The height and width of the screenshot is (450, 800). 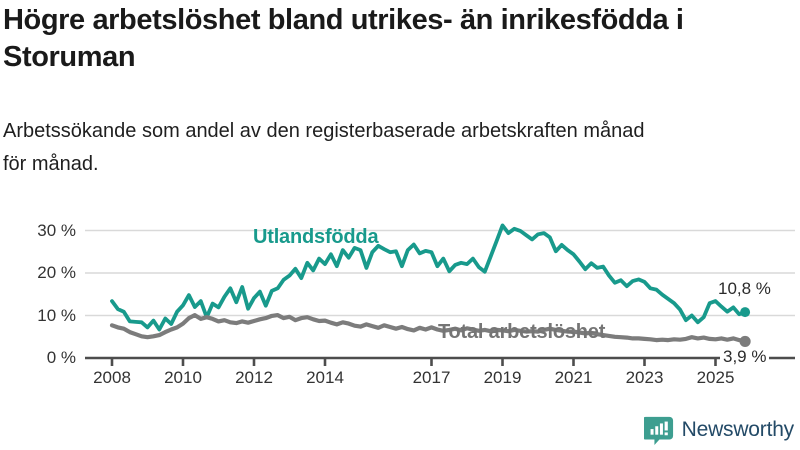 What do you see at coordinates (56, 315) in the screenshot?
I see `y-axis-label-10: 10 %` at bounding box center [56, 315].